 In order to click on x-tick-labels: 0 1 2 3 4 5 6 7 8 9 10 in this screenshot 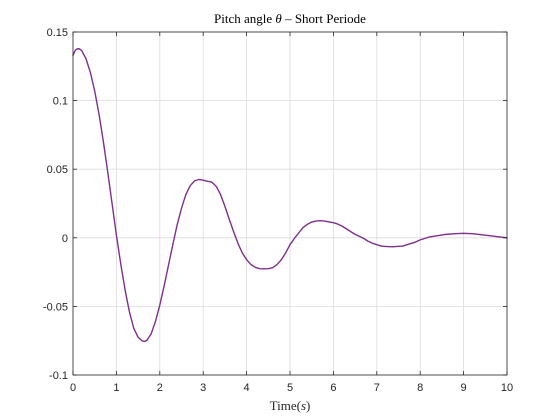, I will do `click(291, 388)`.